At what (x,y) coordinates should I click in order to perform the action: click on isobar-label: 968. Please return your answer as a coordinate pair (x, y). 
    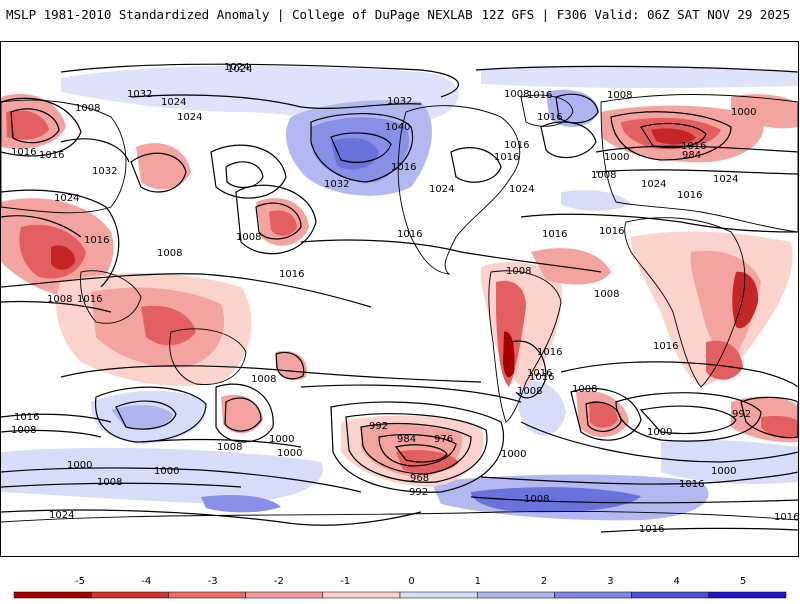
    Looking at the image, I should click on (419, 478).